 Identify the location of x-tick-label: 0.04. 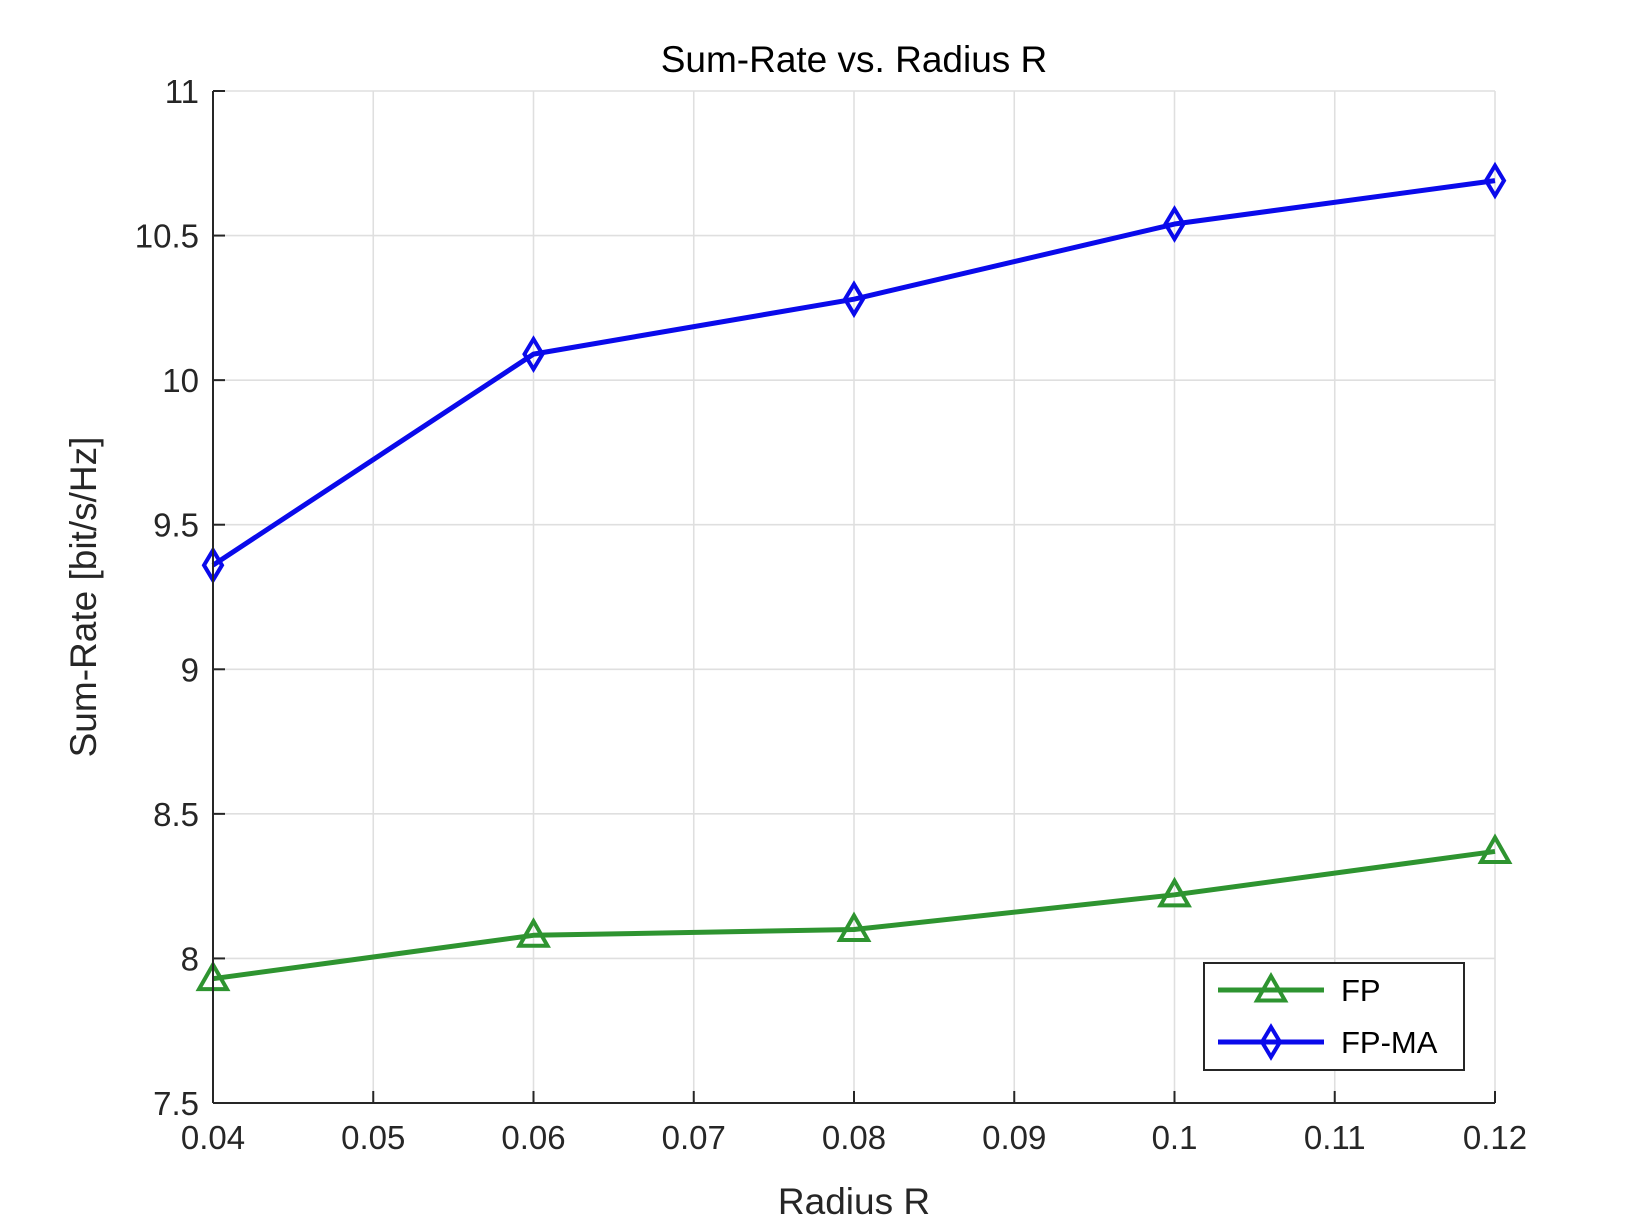
(213, 1137).